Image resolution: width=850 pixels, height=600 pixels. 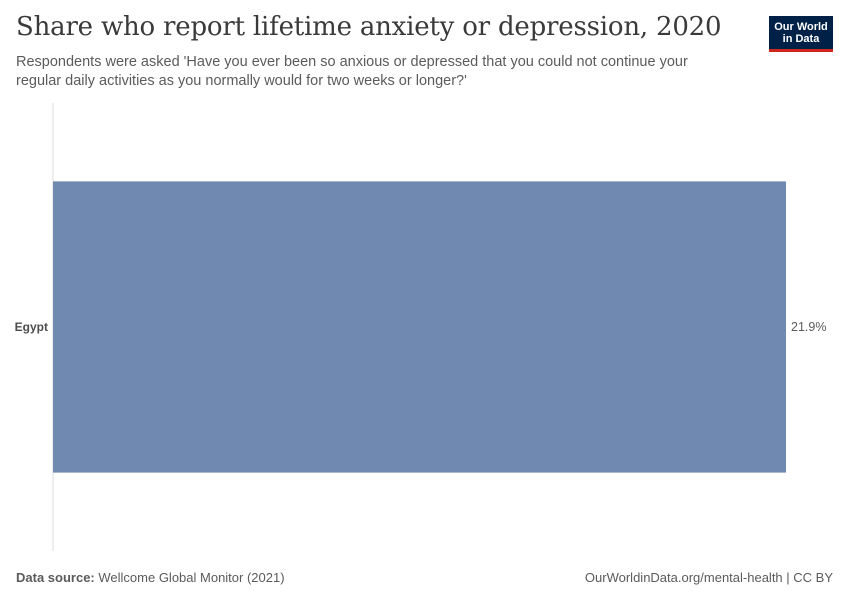 I want to click on category-label: Egypt, so click(x=31, y=327).